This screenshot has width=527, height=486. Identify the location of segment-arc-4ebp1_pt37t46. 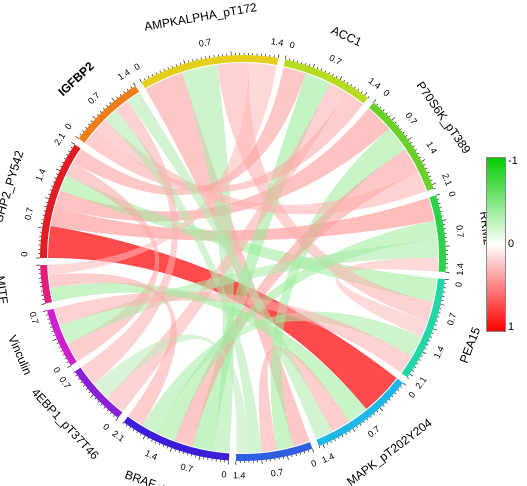
(98, 392).